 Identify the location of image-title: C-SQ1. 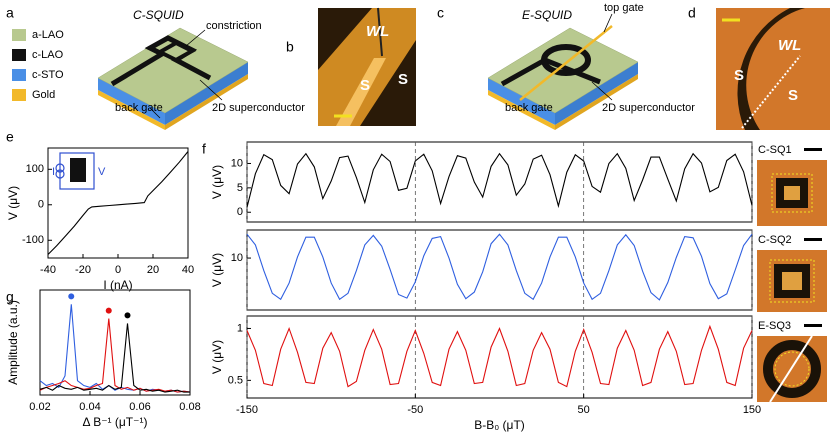
(775, 150).